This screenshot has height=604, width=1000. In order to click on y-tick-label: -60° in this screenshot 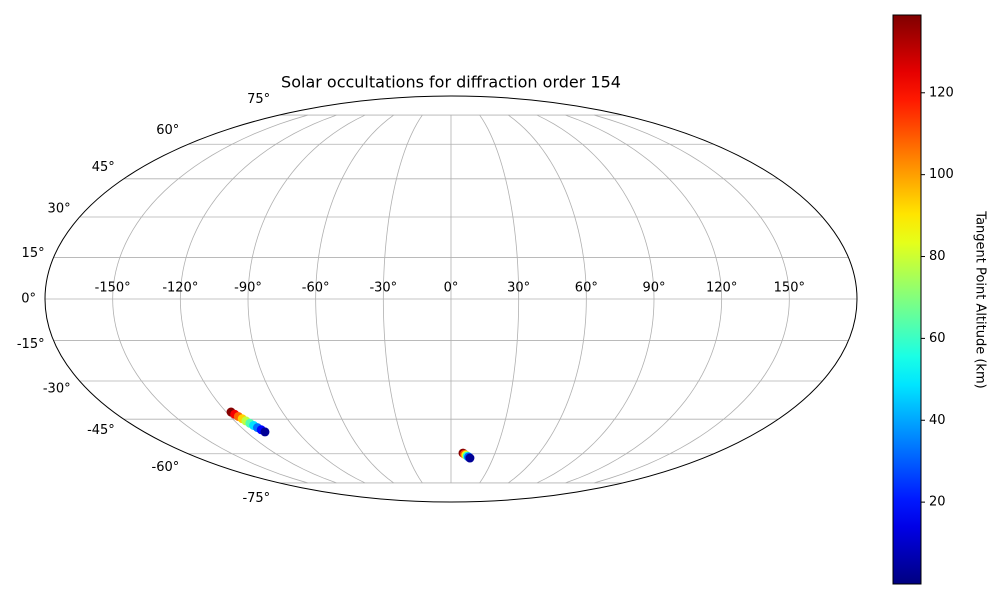, I will do `click(166, 467)`.